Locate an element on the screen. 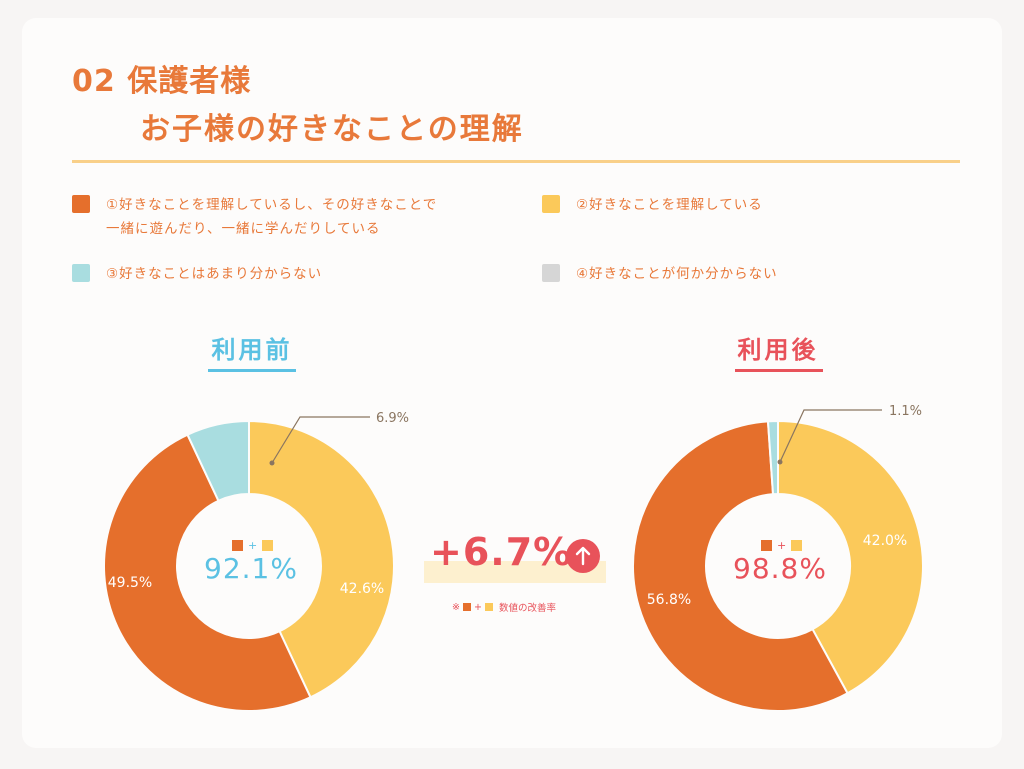 The image size is (1024, 769). data-label-2: 42.0% is located at coordinates (885, 541).